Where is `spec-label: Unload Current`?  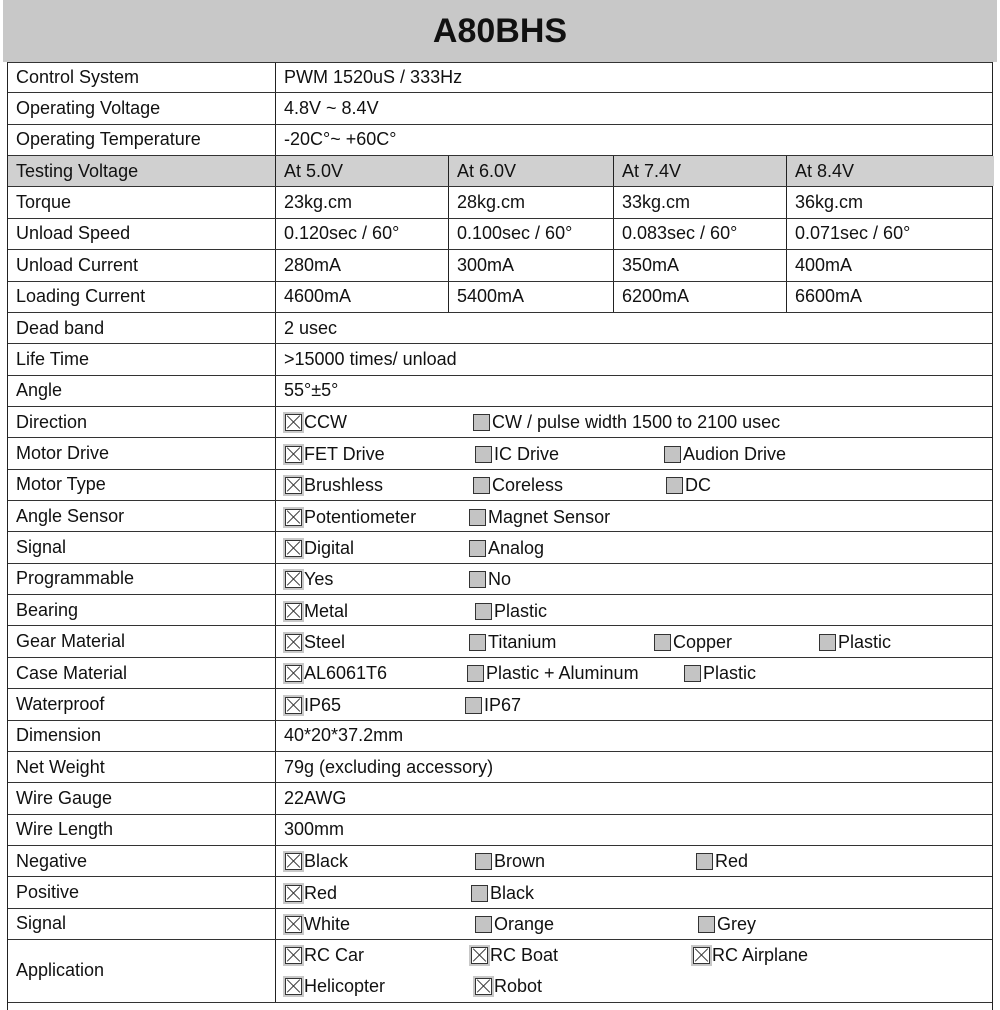 spec-label: Unload Current is located at coordinates (142, 265).